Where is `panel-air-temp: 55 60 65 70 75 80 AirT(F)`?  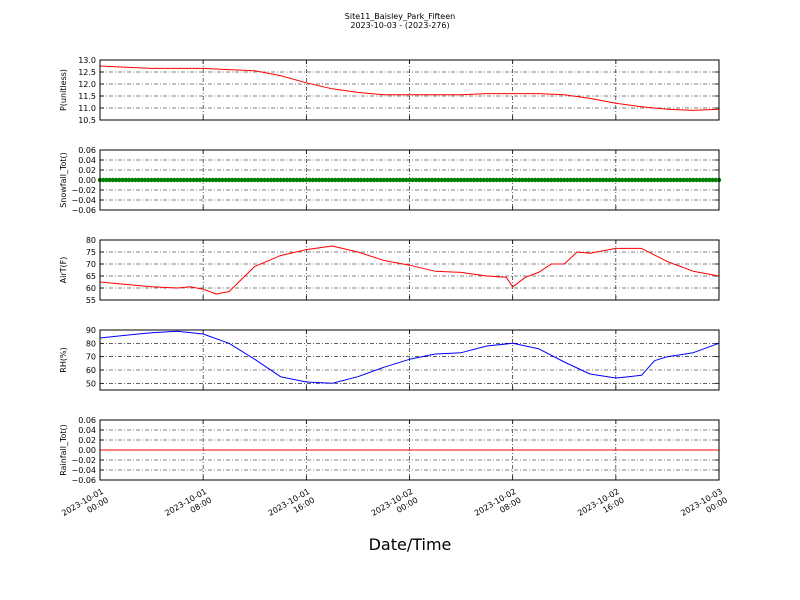
panel-air-temp: 55 60 65 70 75 80 AirT(F) is located at coordinates (389, 270).